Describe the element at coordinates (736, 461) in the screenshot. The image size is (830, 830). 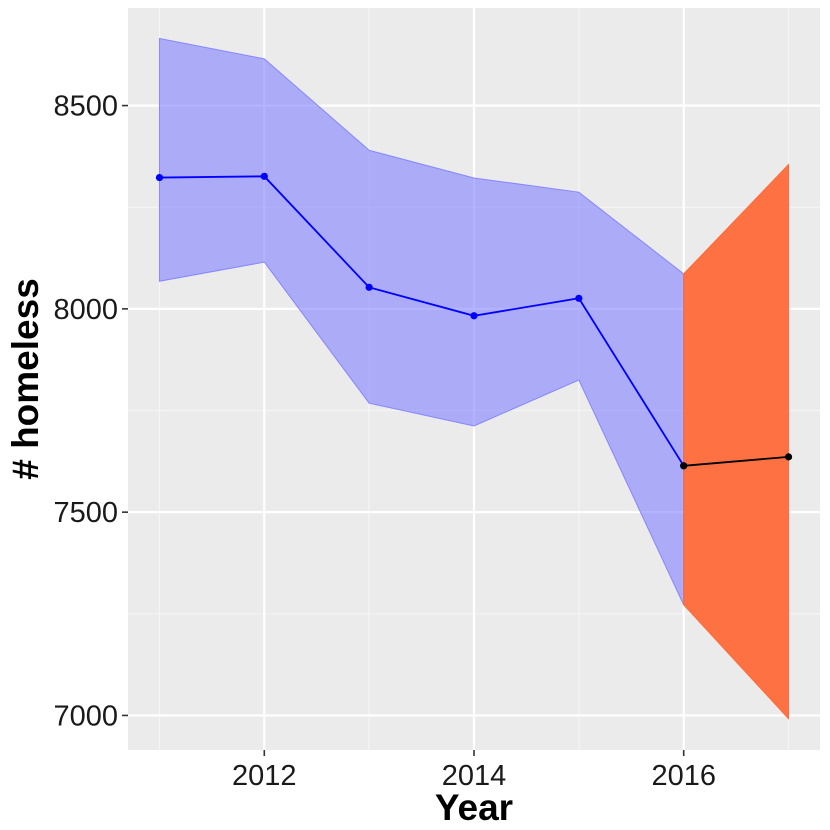
I see `forecast-line` at that location.